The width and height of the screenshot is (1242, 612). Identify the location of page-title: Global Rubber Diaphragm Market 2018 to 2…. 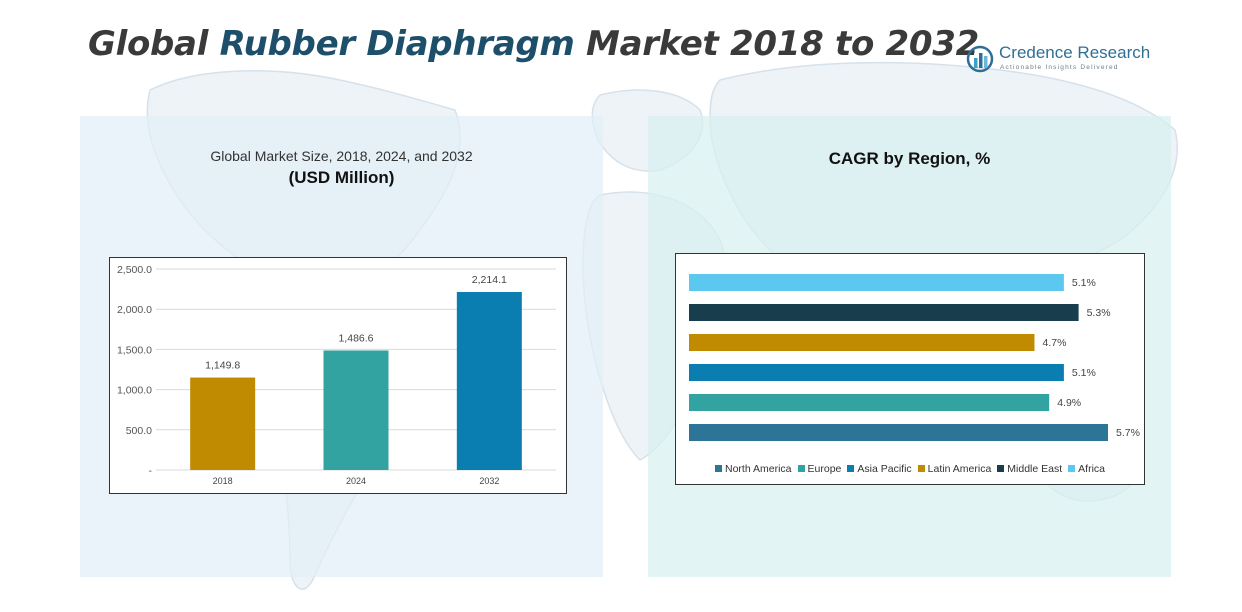
(533, 44).